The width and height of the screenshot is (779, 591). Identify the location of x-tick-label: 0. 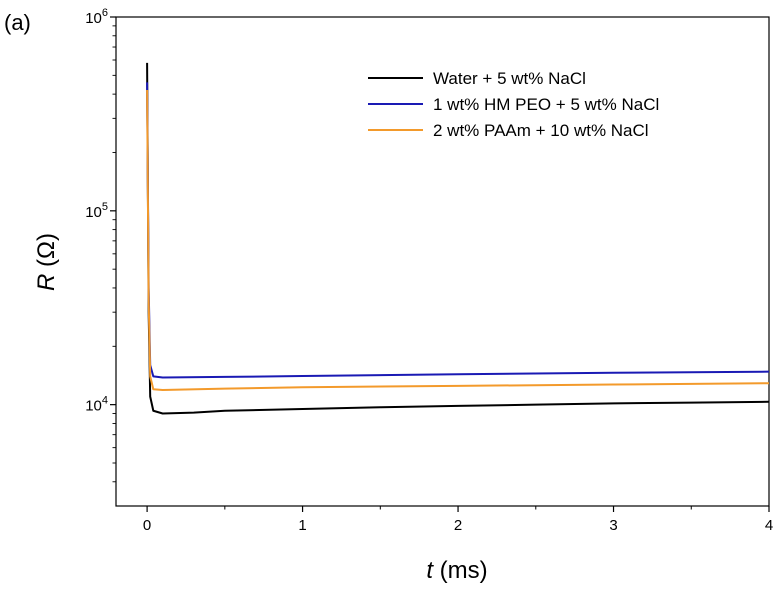
(147, 525).